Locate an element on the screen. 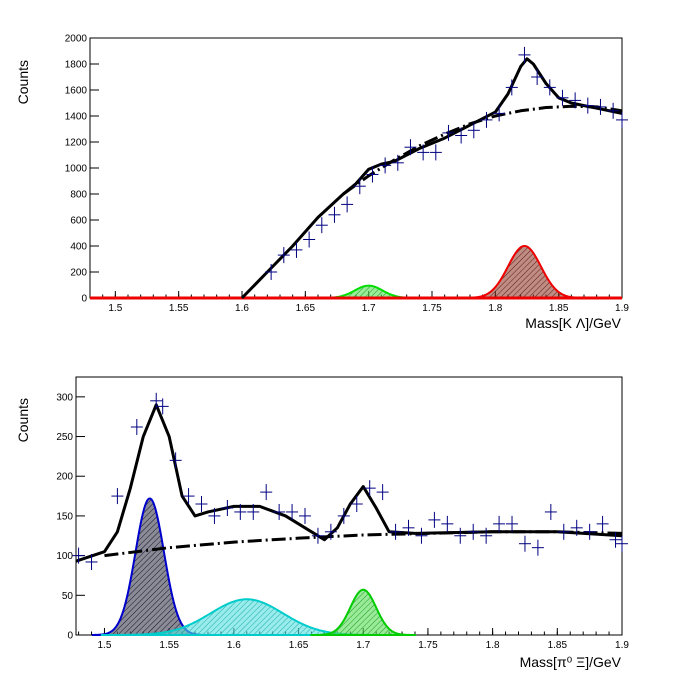 The width and height of the screenshot is (698, 676). bottom-y-tick-label: 250 is located at coordinates (64, 437).